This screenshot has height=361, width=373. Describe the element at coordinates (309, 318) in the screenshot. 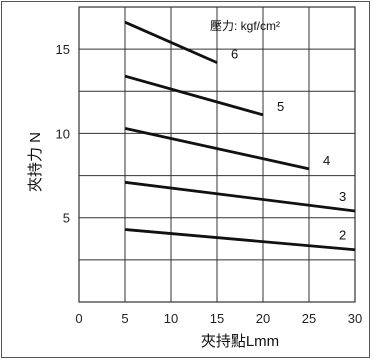

I see `x-tick-label: 25` at that location.